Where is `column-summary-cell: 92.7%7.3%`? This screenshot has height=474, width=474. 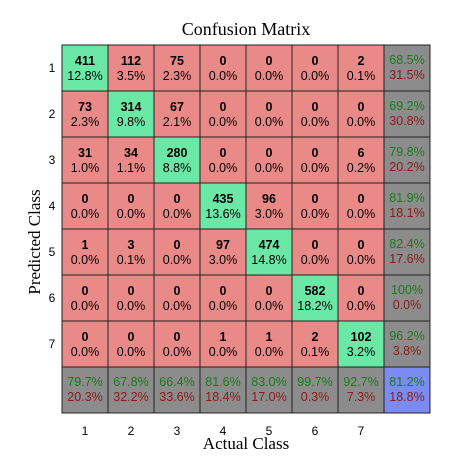 column-summary-cell: 92.7%7.3% is located at coordinates (361, 390).